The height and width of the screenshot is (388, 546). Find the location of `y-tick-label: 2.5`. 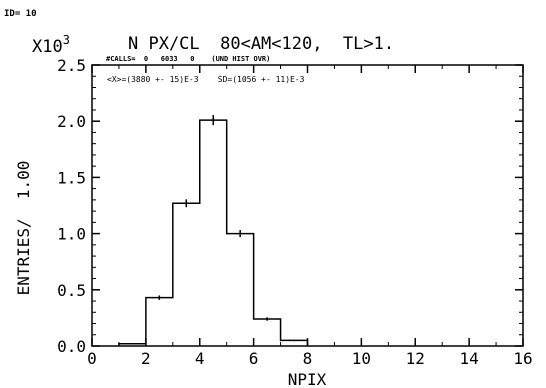

y-tick-label: 2.5 is located at coordinates (71, 65).